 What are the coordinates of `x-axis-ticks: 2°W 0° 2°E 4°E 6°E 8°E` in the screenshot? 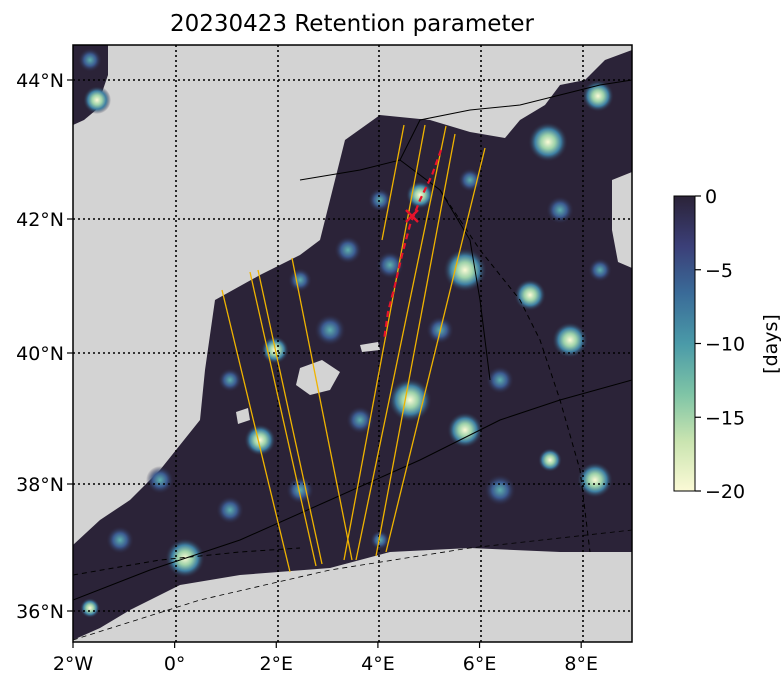 It's located at (325, 658).